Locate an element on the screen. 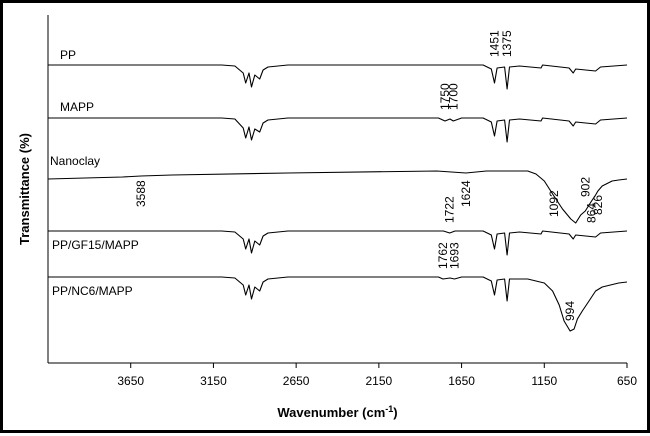 This screenshot has width=650, height=436. series-label: PP/NC6/MAPP is located at coordinates (92, 291).